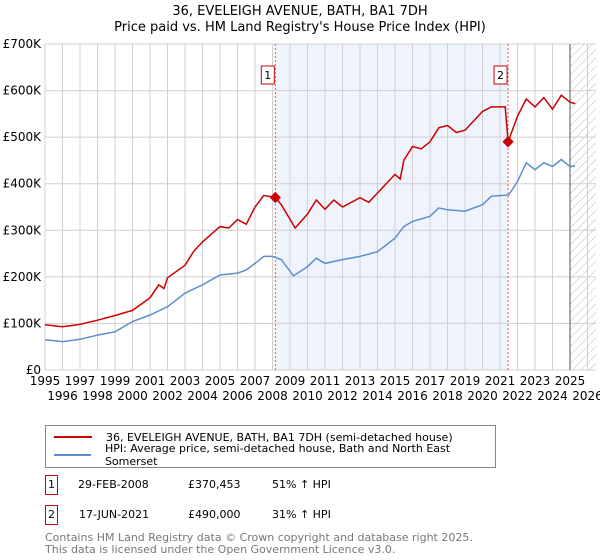  Describe the element at coordinates (301, 484) in the screenshot. I see `sale-hpi-diff: 51% ↑ HPI` at that location.